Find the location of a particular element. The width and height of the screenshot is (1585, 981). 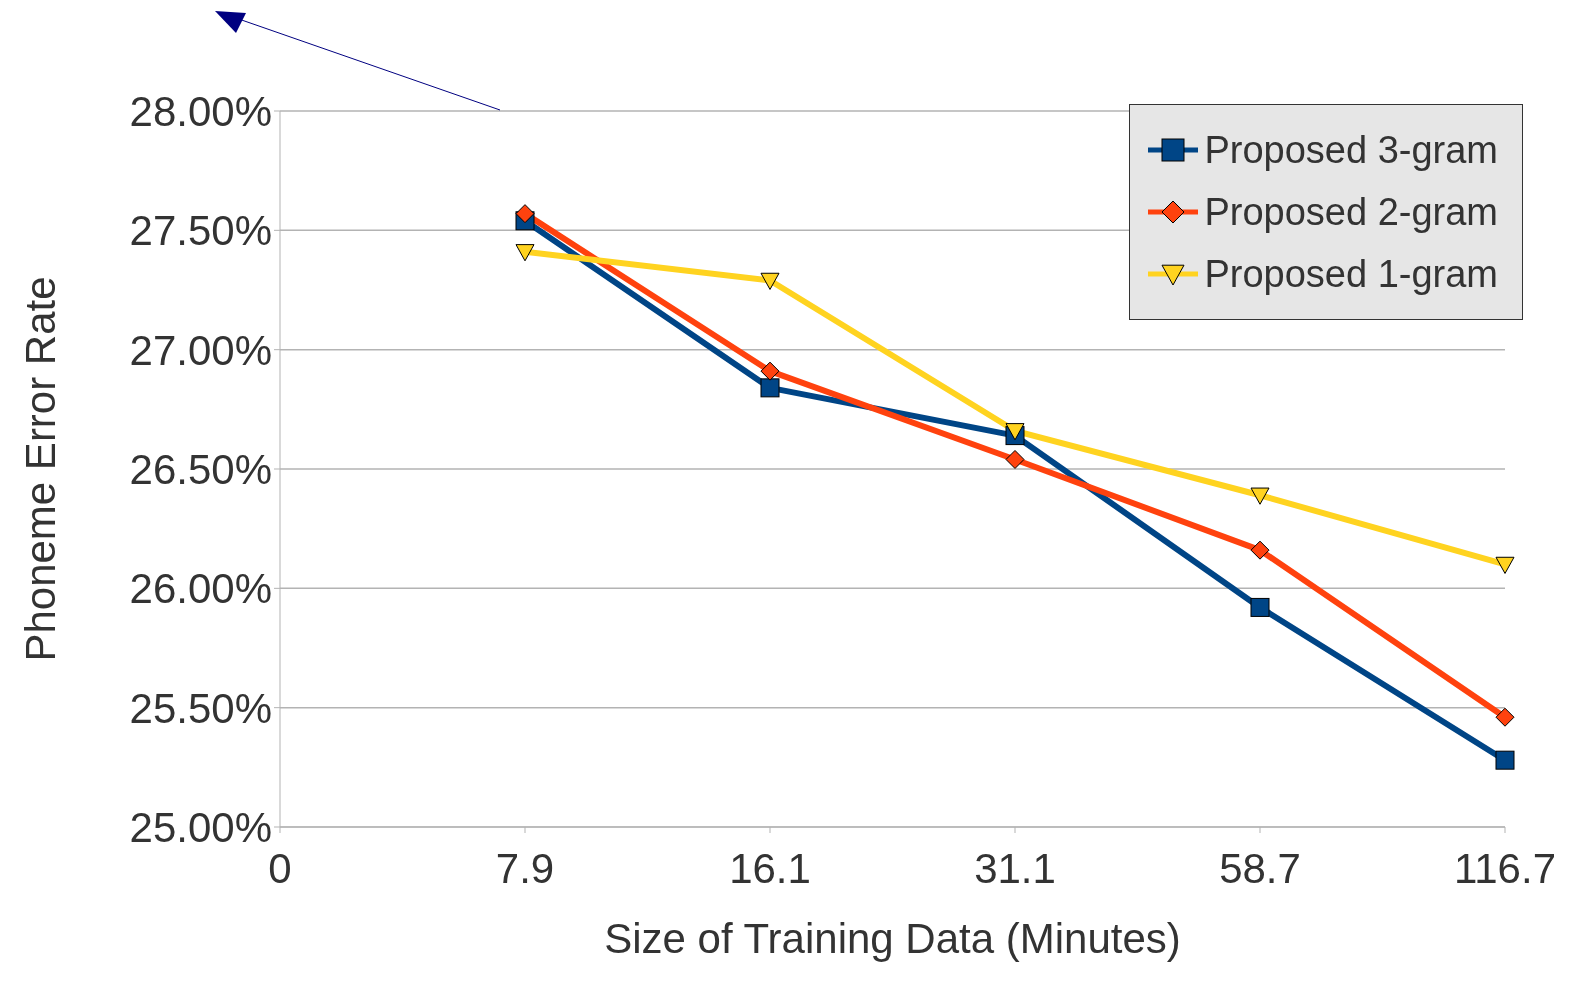

legend-label: Proposed 1-gram is located at coordinates (1351, 274).